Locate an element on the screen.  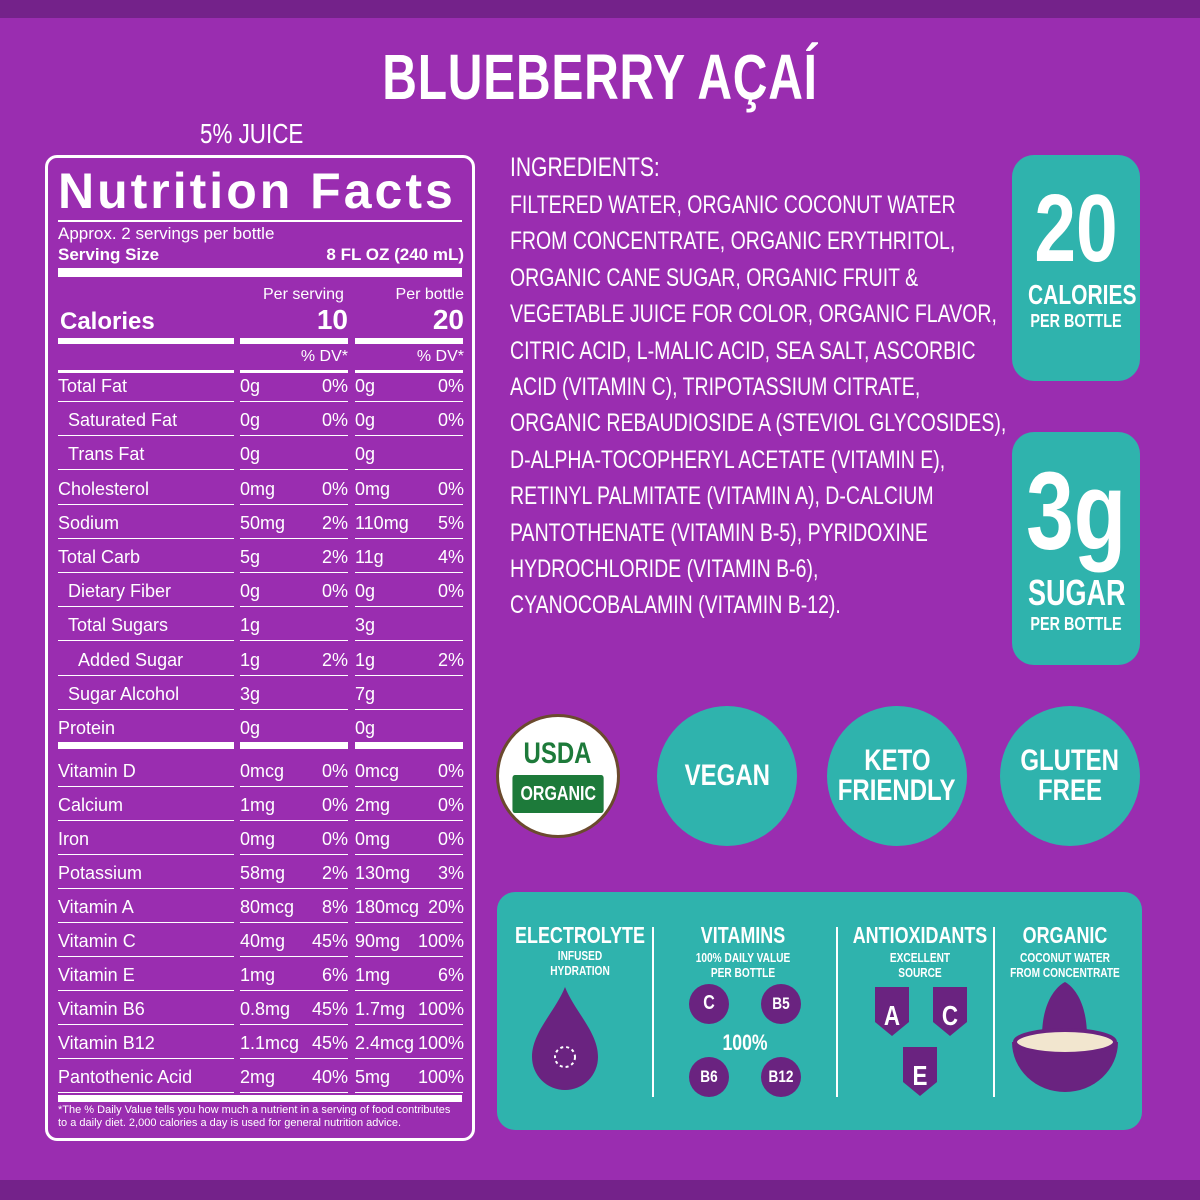
nutrient-name: Dietary Fiber is located at coordinates (120, 591).